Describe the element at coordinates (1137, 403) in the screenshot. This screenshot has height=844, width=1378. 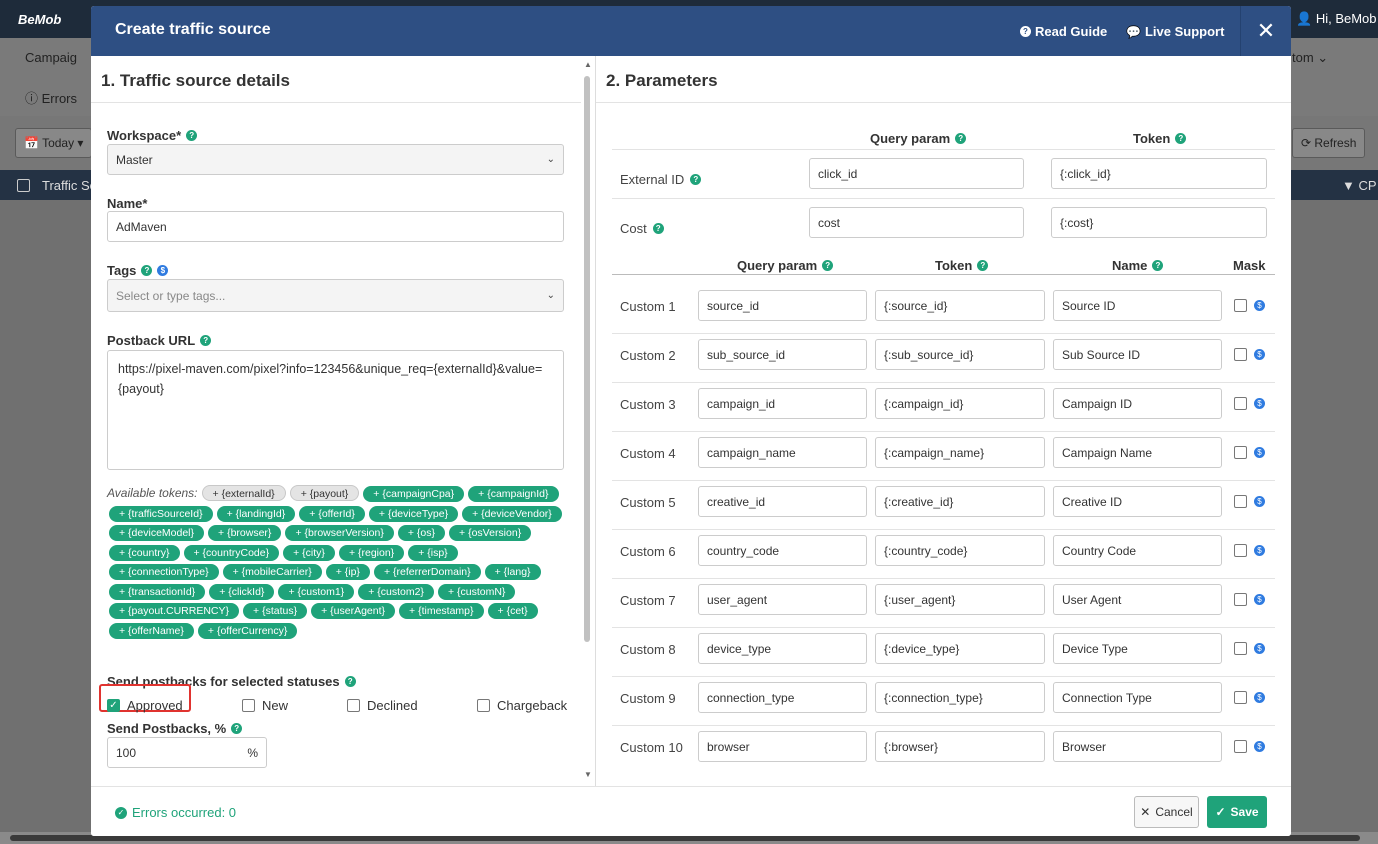
I see `custom-name-input: Campaign ID` at that location.